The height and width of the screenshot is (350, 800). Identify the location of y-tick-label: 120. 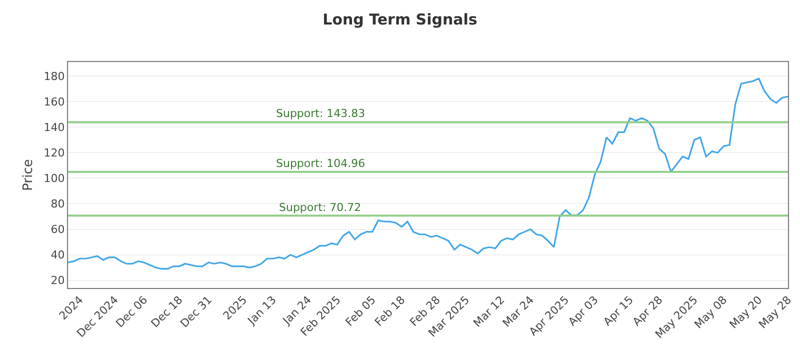
(54, 153).